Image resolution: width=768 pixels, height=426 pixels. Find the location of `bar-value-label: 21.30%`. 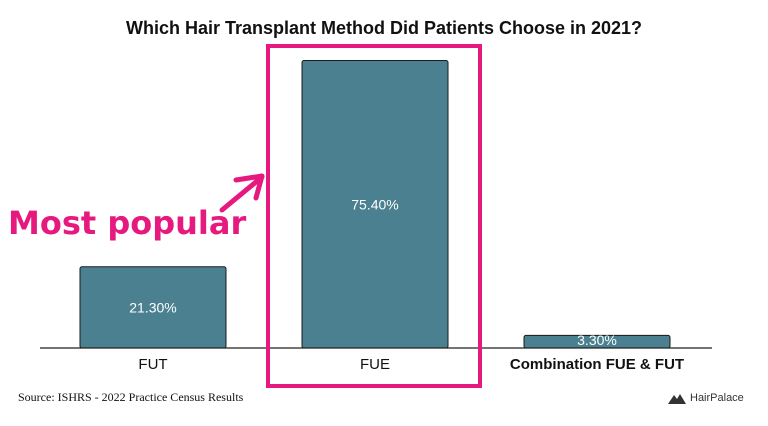

bar-value-label: 21.30% is located at coordinates (152, 307).